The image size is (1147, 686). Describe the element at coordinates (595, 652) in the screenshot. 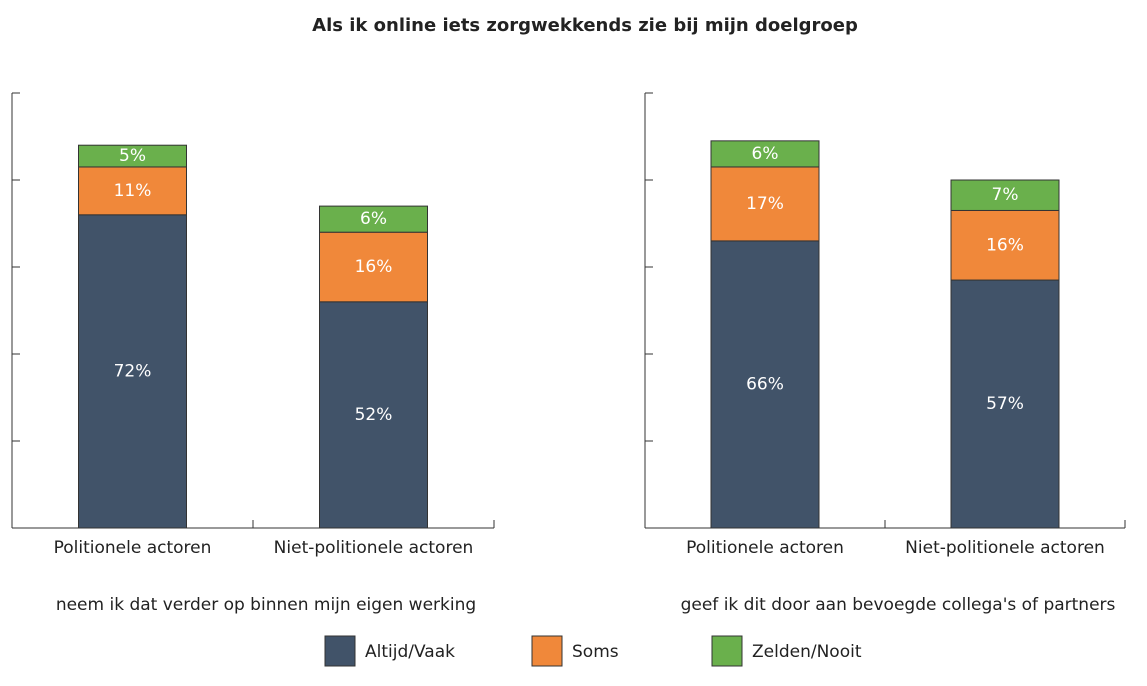

I see `legend-label: Soms` at that location.